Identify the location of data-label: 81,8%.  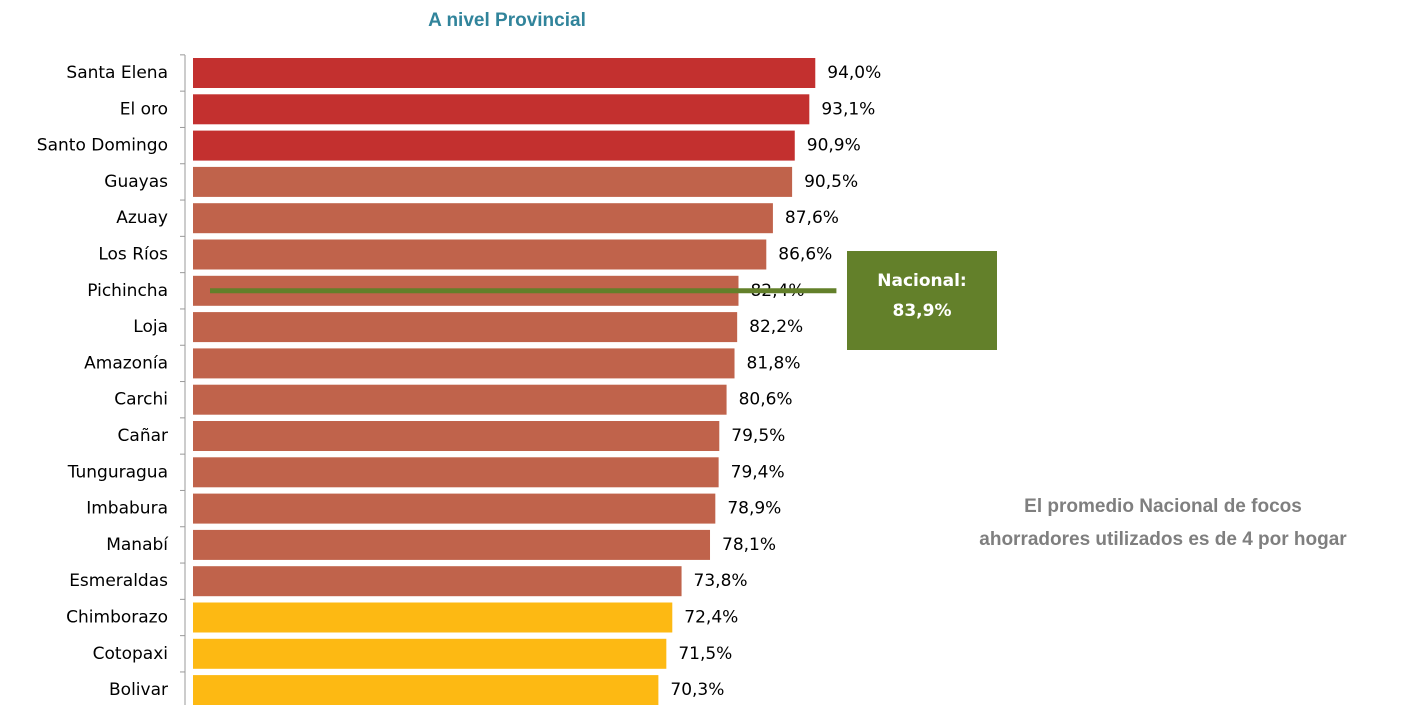
(774, 363).